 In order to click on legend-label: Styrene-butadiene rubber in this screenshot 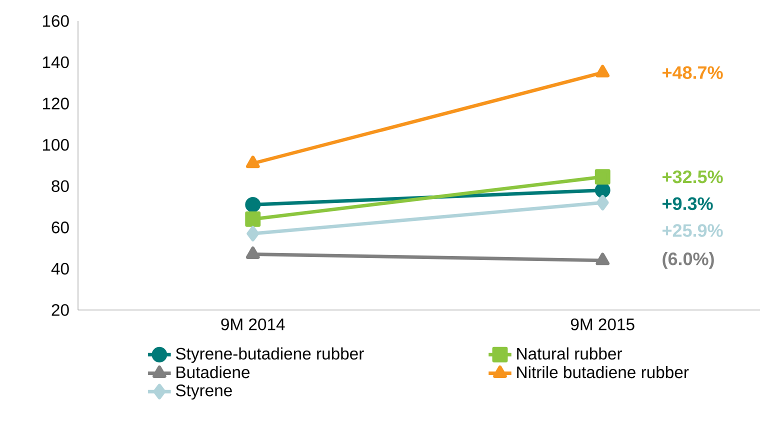, I will do `click(270, 355)`.